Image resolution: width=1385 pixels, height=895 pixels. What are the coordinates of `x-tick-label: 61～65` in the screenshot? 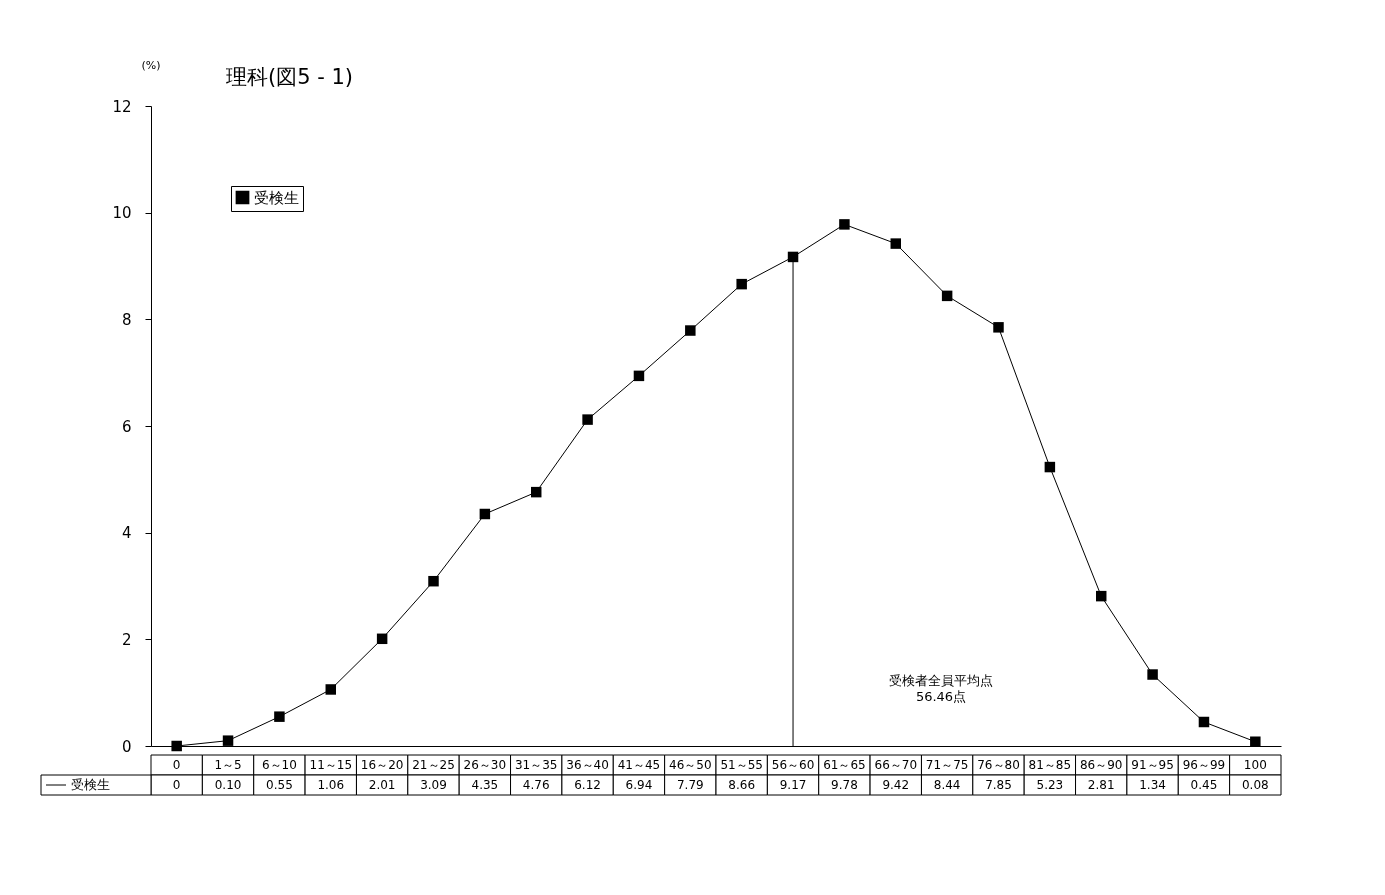 It's located at (844, 765).